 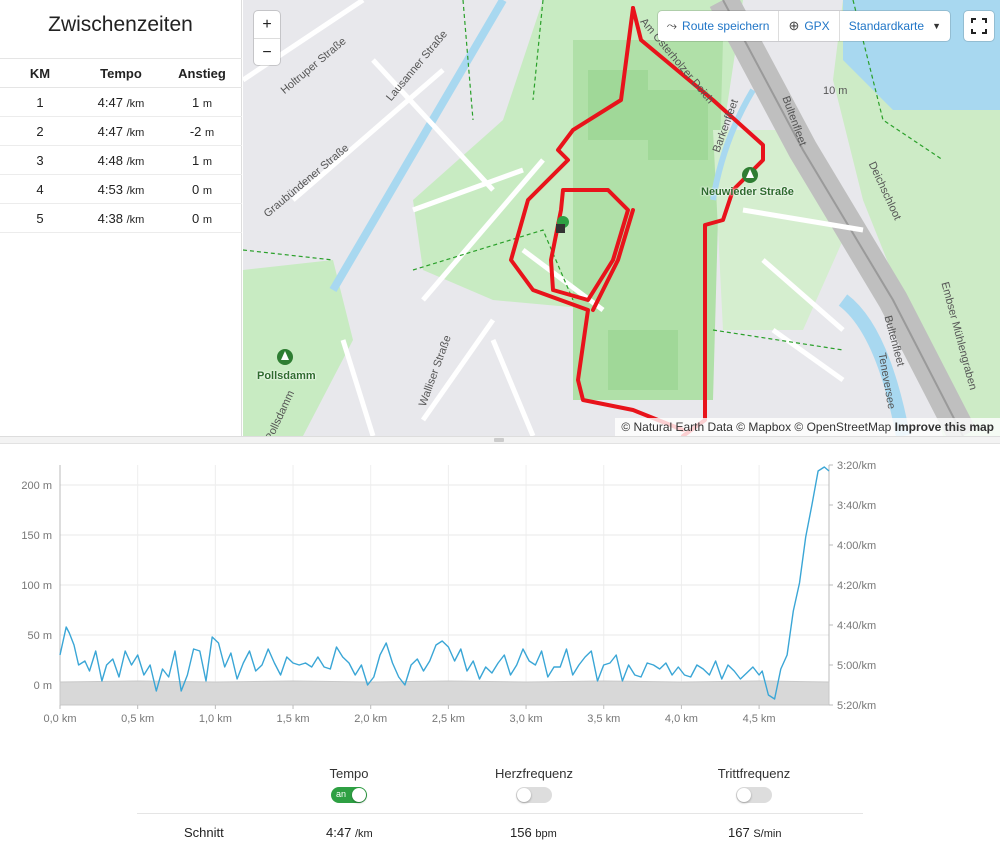 I want to click on y-right-tick-label: 5:20/km, so click(x=856, y=706).